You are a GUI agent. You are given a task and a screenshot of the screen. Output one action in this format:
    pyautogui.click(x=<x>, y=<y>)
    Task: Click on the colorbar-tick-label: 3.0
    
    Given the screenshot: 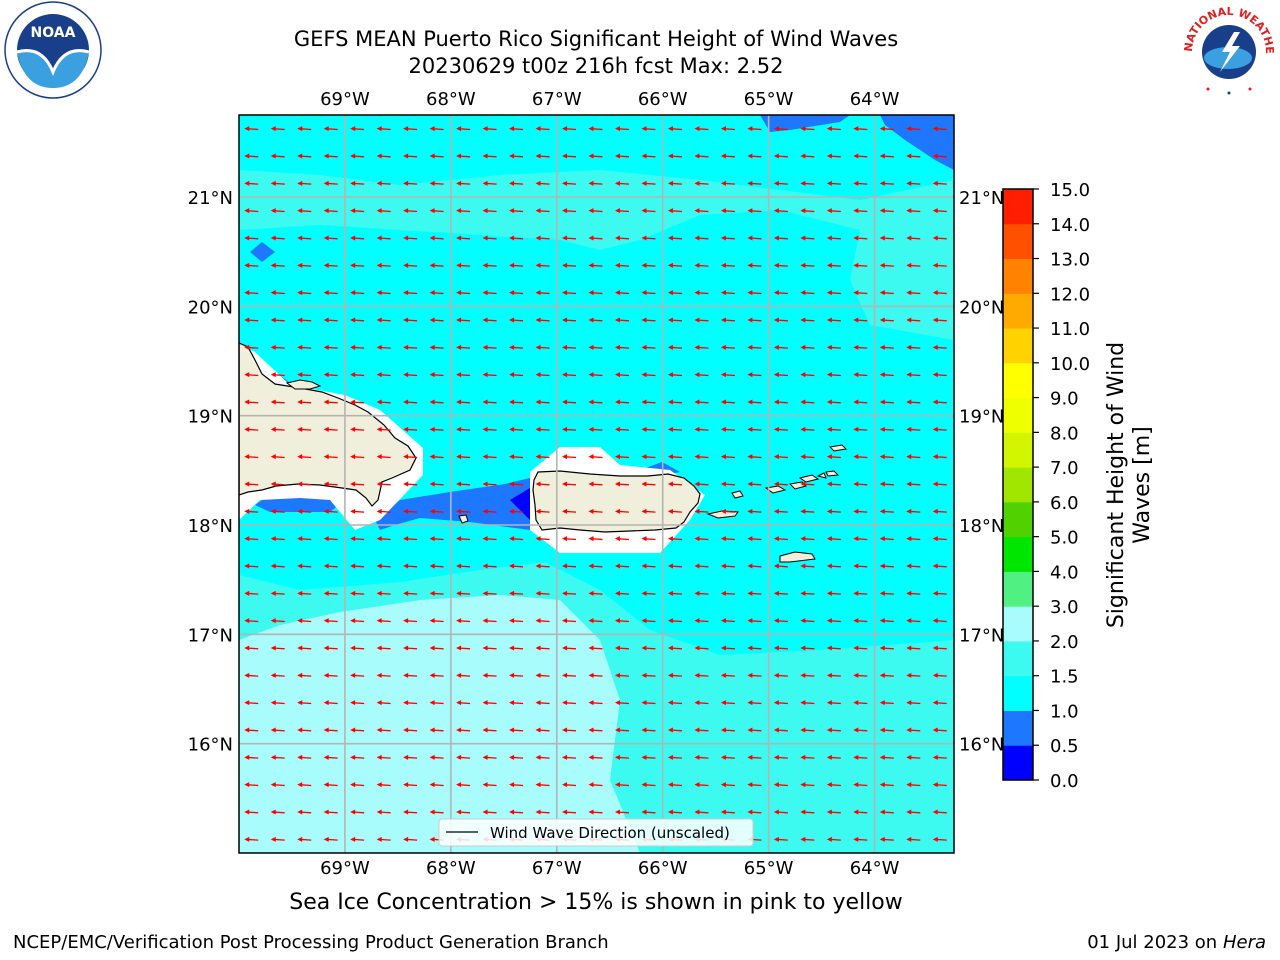 What is the action you would take?
    pyautogui.click(x=1064, y=607)
    